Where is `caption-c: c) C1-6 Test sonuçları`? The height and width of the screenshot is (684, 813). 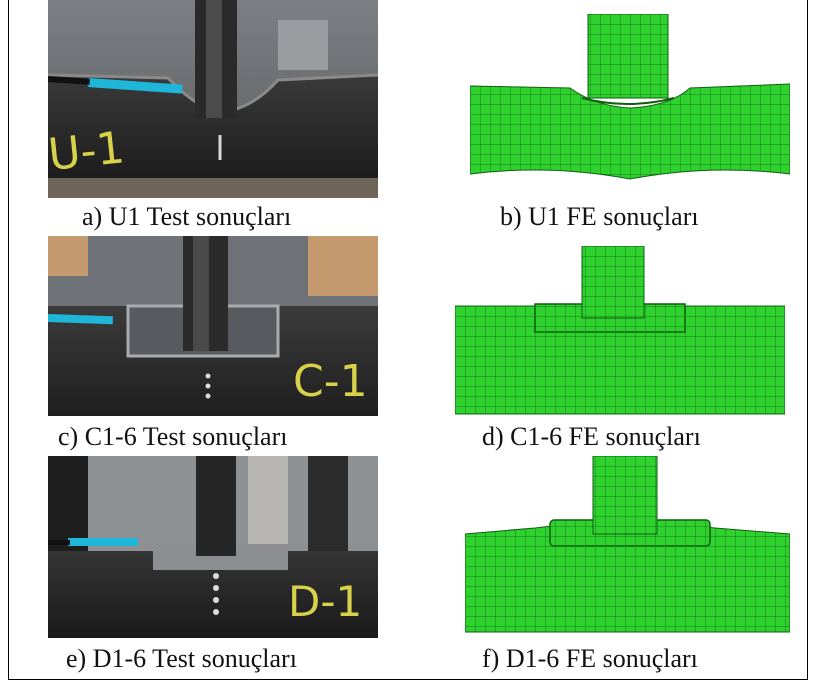 caption-c: c) C1-6 Test sonuçları is located at coordinates (173, 436).